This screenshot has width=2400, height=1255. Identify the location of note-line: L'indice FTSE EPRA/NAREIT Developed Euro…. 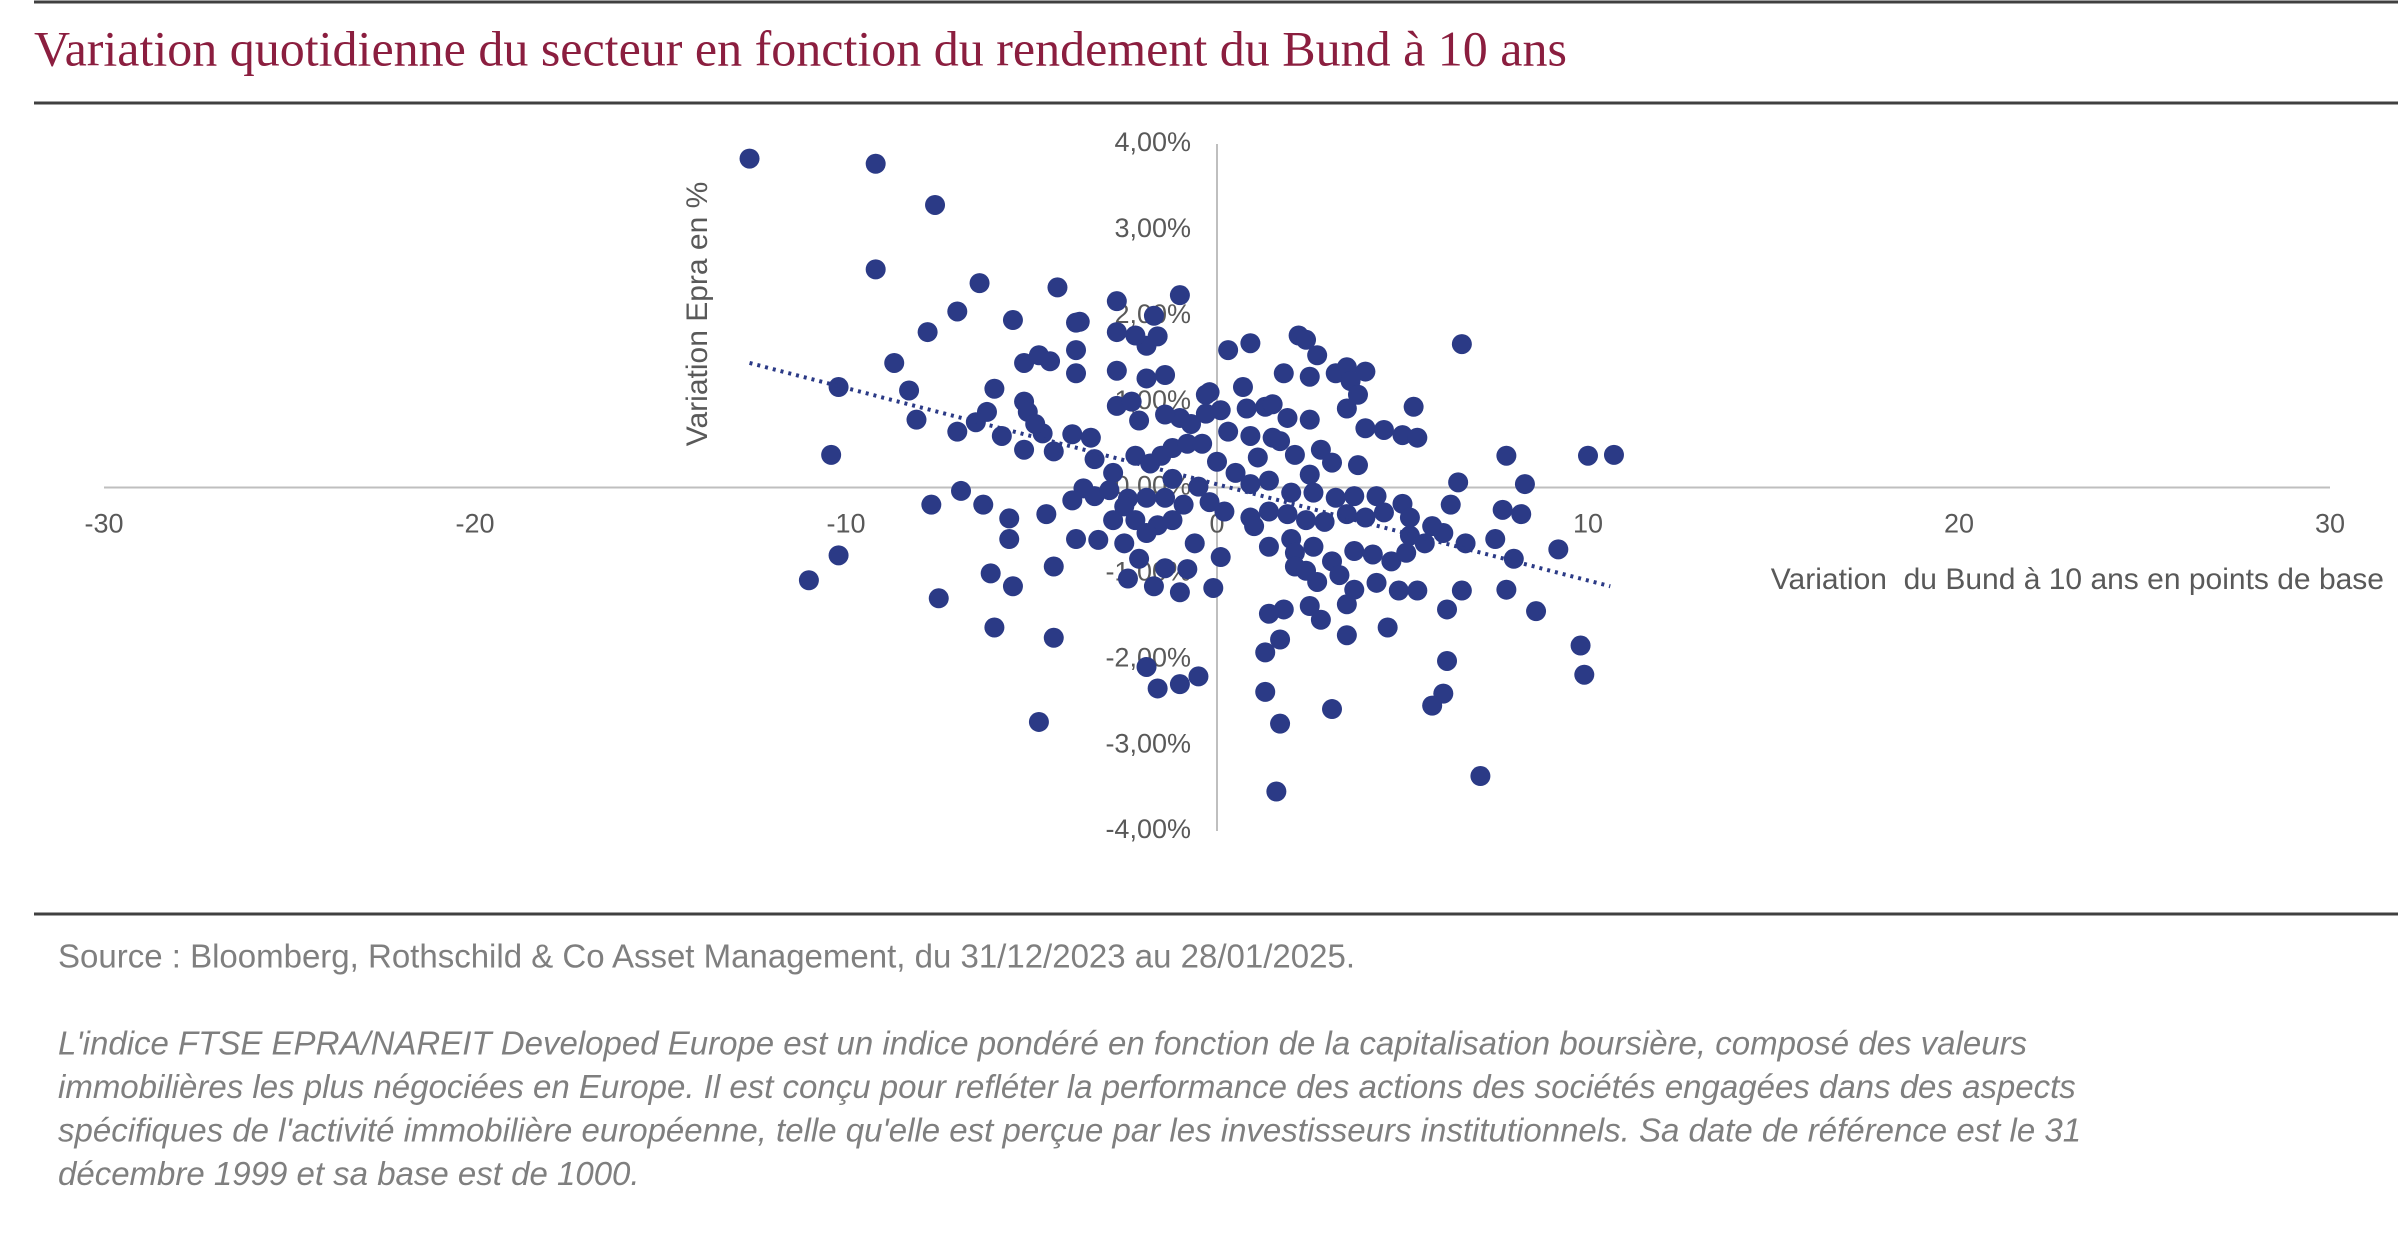
(1042, 1043).